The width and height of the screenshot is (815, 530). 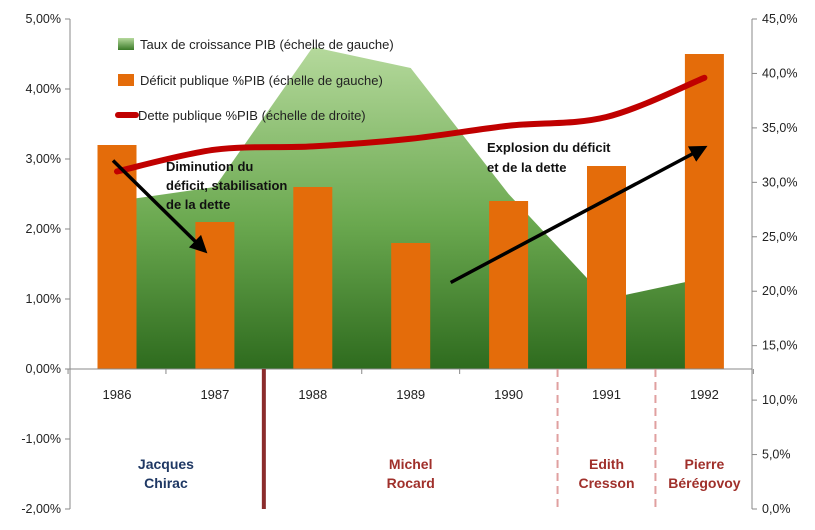 I want to click on legend-label-line: Dette publique %PIB (échelle de droite), so click(x=252, y=115).